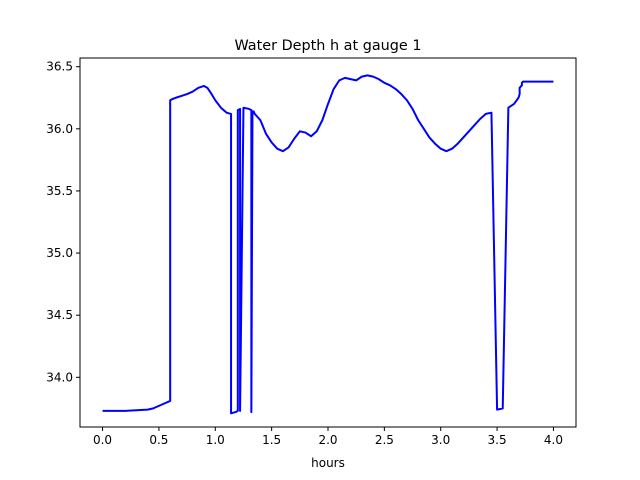 Image resolution: width=640 pixels, height=480 pixels. Describe the element at coordinates (59, 315) in the screenshot. I see `y-tick-label: 34.5` at that location.